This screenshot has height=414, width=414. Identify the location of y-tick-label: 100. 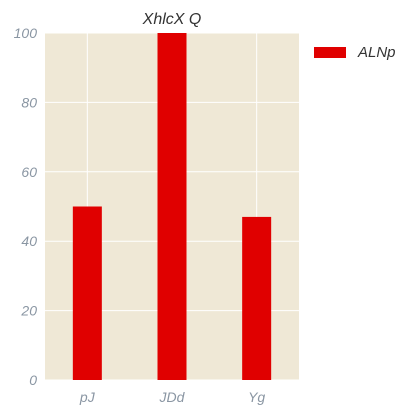
(26, 33).